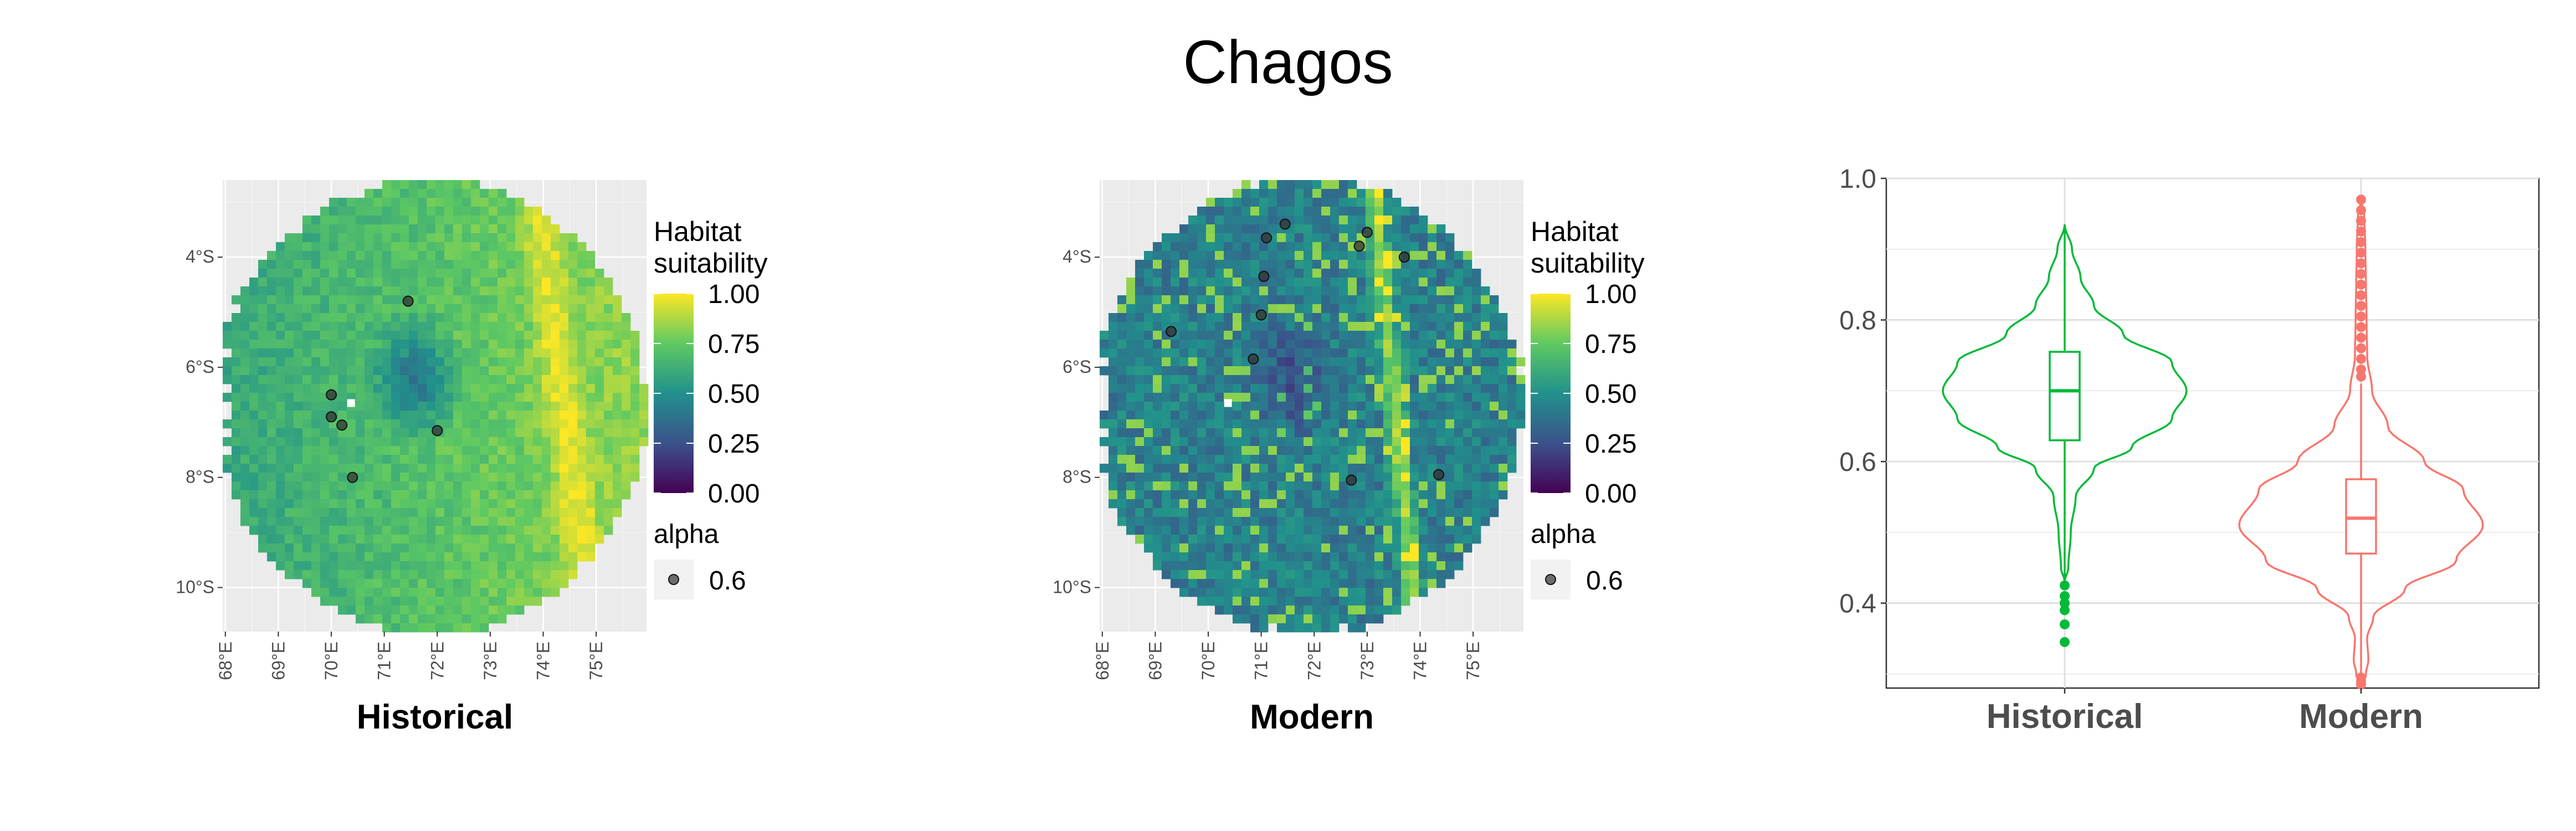  What do you see at coordinates (1610, 444) in the screenshot?
I see `colorbar-tick-label: 0.25` at bounding box center [1610, 444].